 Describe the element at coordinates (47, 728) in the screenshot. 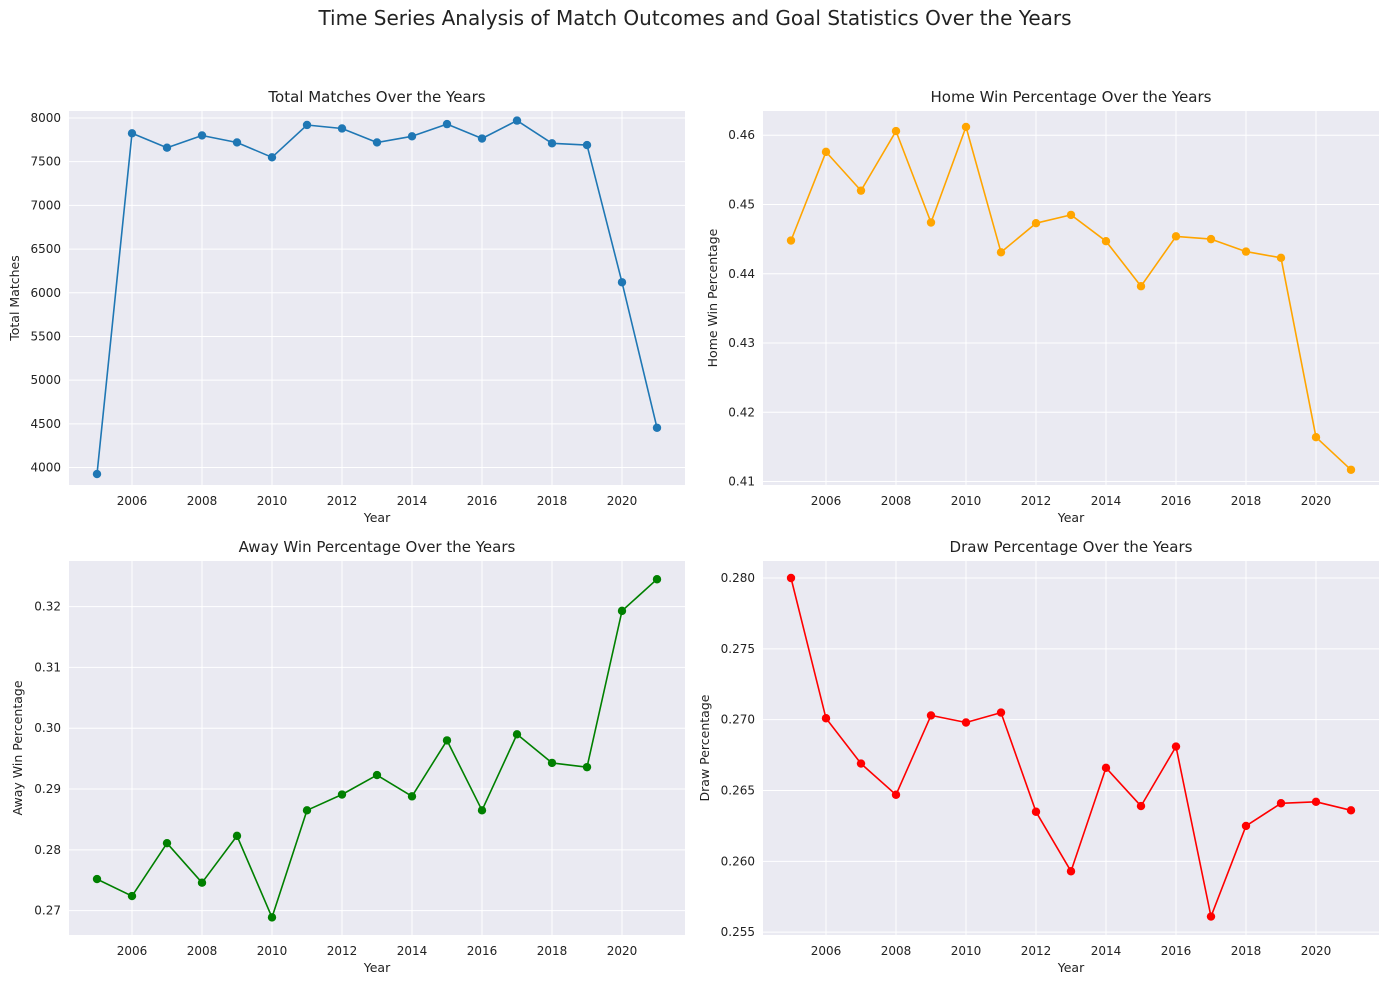

I see `y-tick-label: 0.30` at that location.